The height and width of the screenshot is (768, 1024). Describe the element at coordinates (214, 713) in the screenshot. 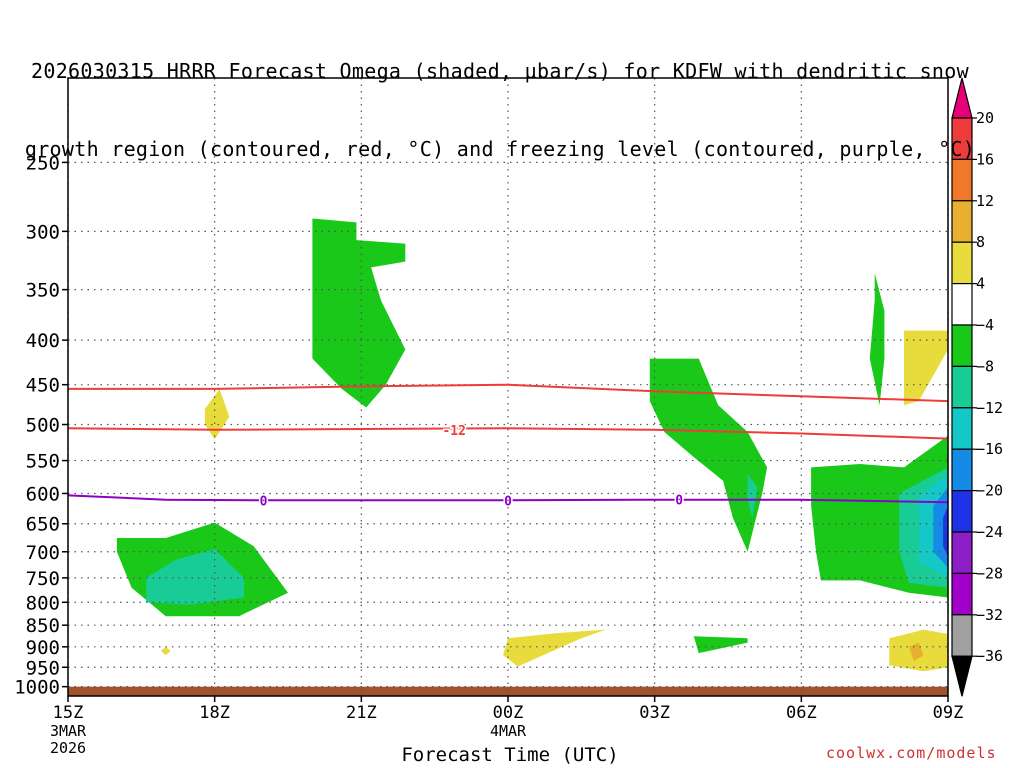

I see `x-tick-label: 18Z` at that location.